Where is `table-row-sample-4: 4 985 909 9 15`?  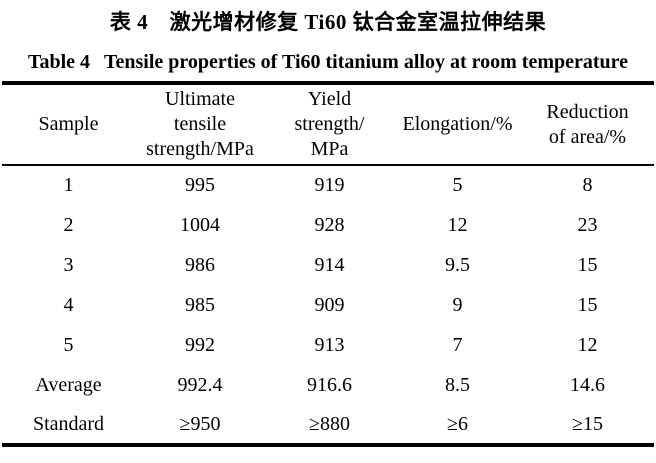
table-row-sample-4: 4 985 909 9 15 is located at coordinates (328, 305).